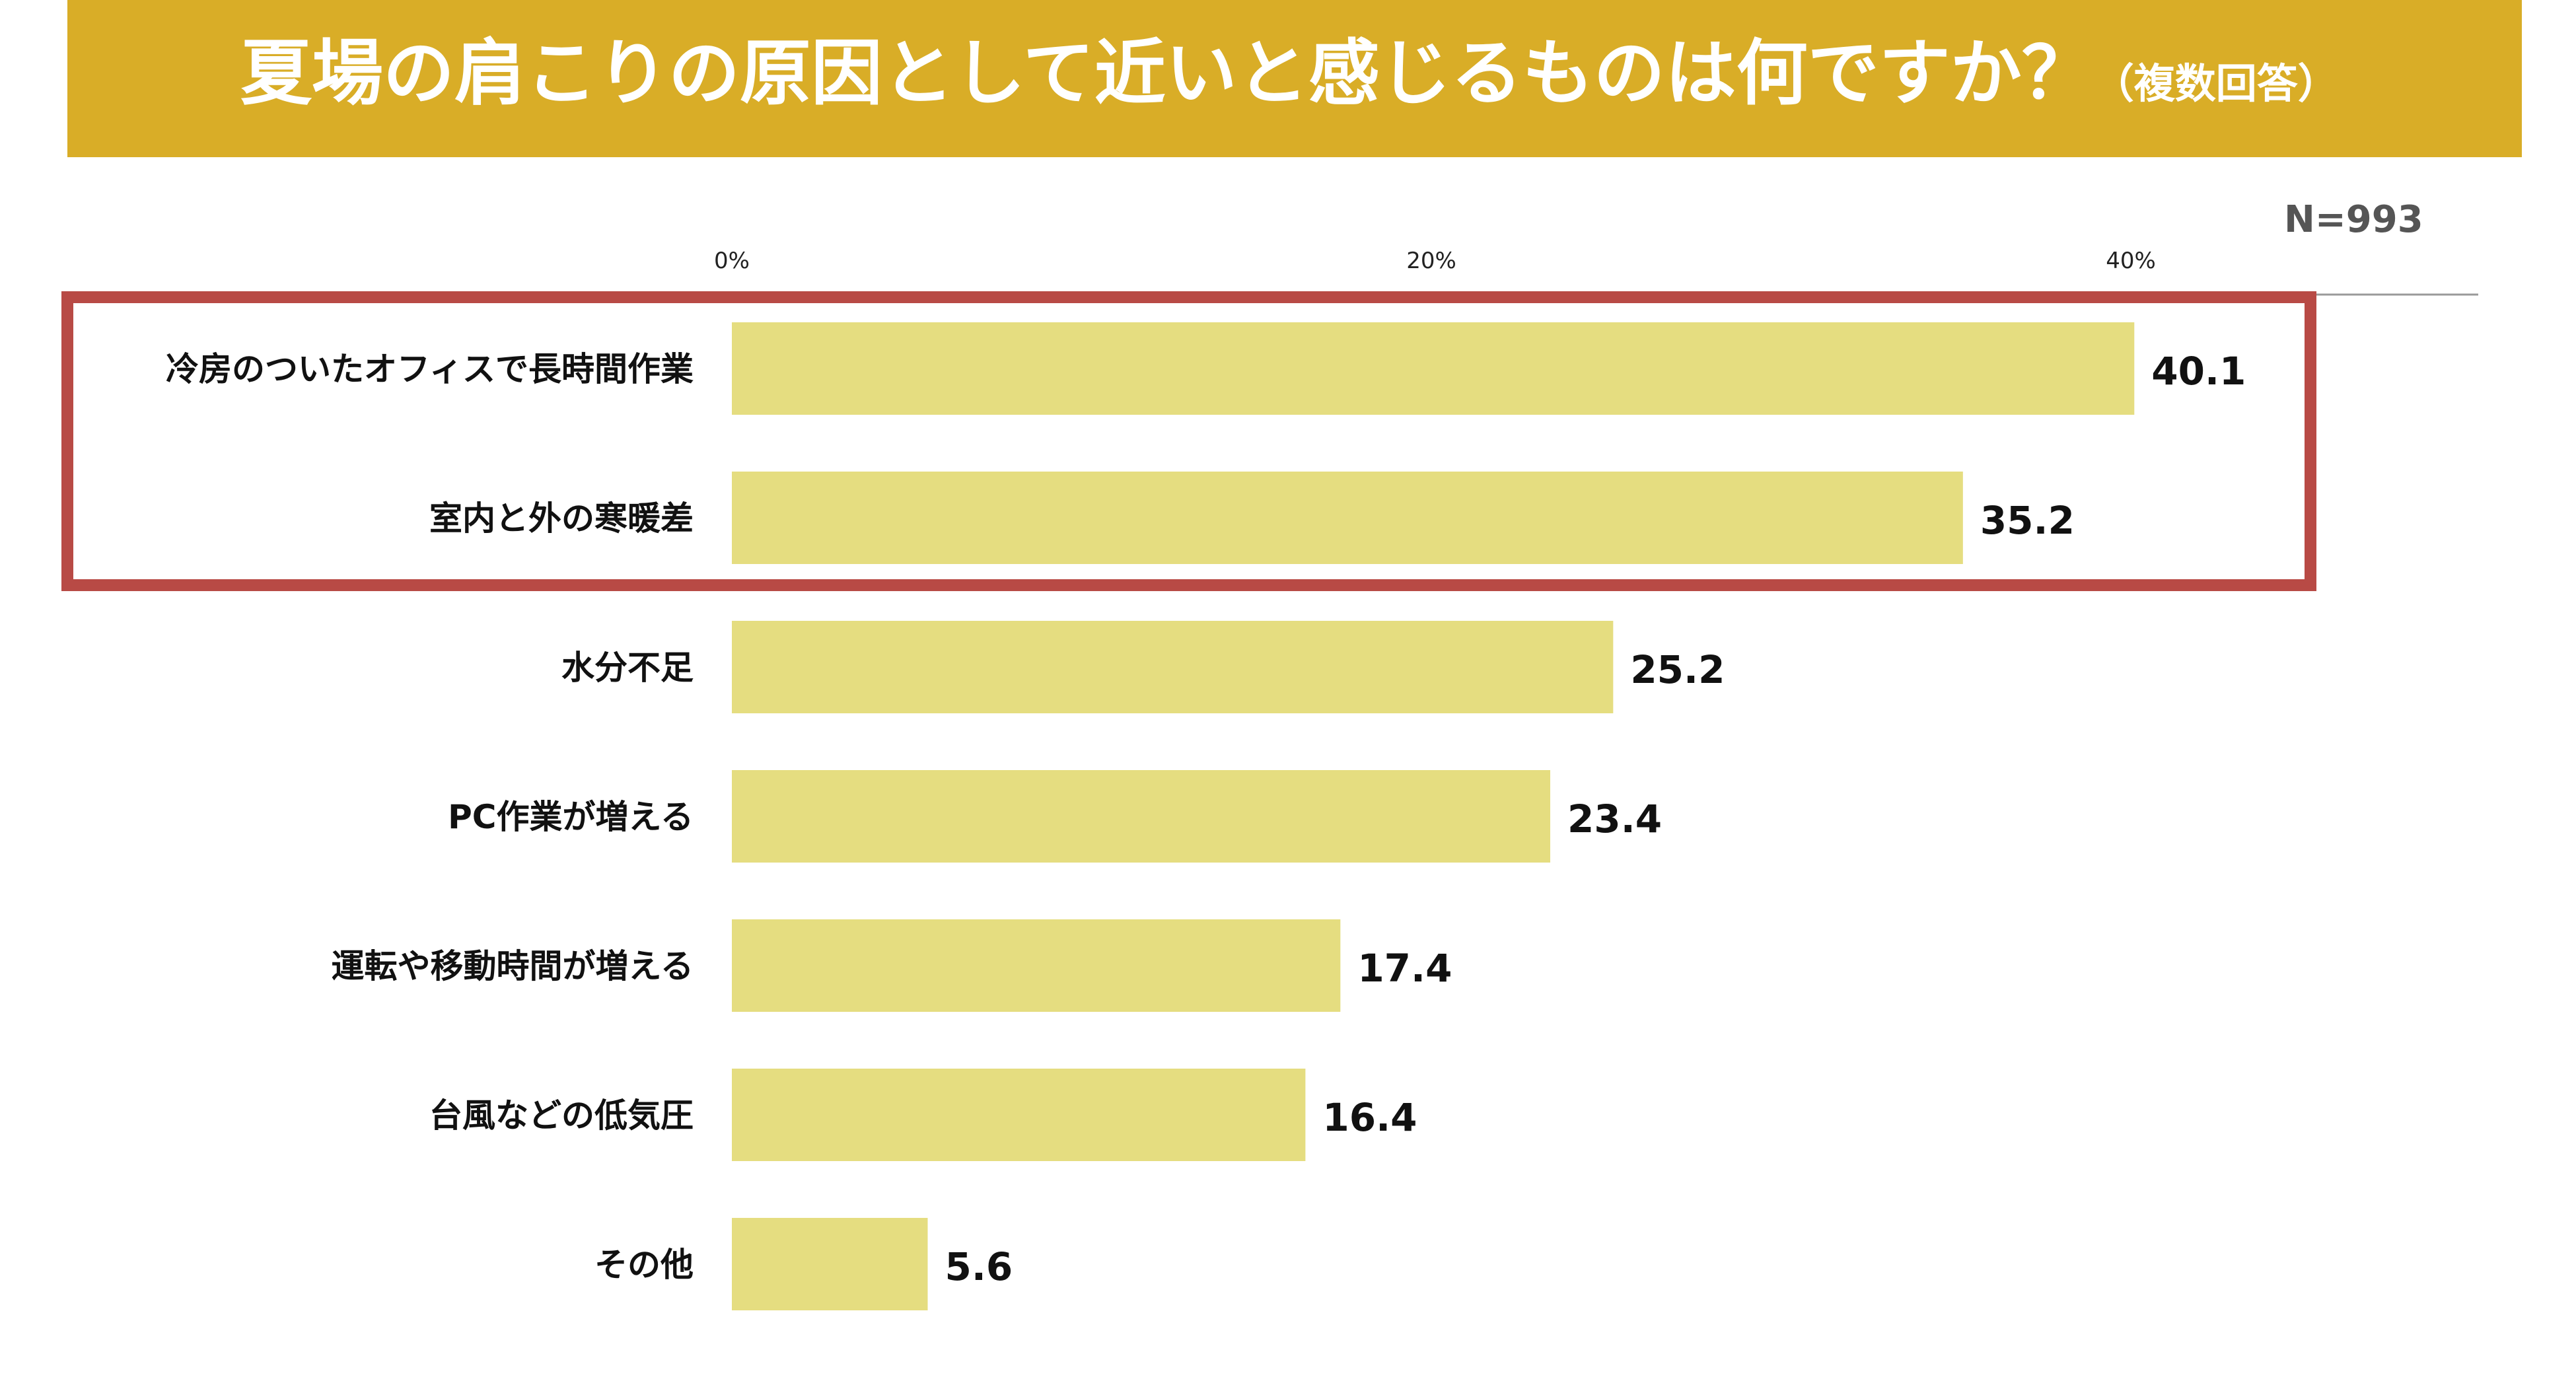 The width and height of the screenshot is (2576, 1383). Describe the element at coordinates (1596, 272) in the screenshot. I see `x-axis: 0% 20% 40%` at that location.